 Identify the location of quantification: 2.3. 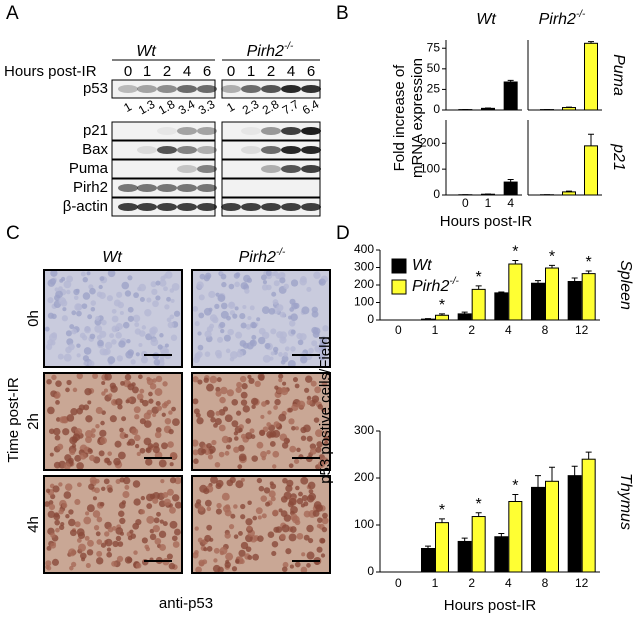
(251, 107).